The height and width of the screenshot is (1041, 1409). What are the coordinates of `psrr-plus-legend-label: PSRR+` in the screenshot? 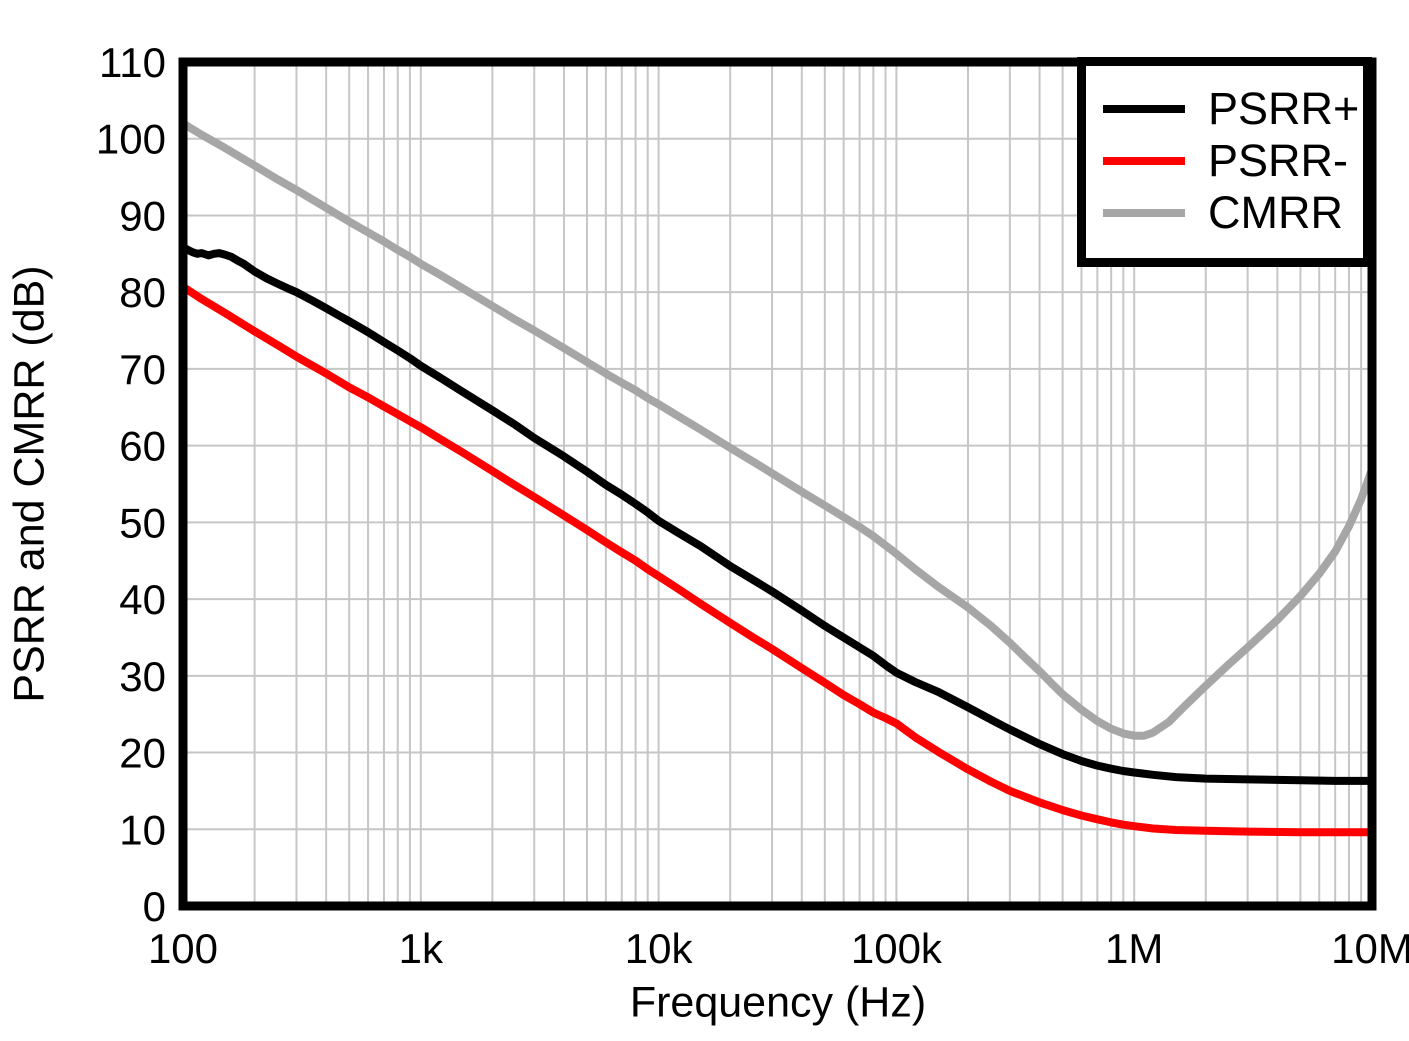 It's located at (1284, 108).